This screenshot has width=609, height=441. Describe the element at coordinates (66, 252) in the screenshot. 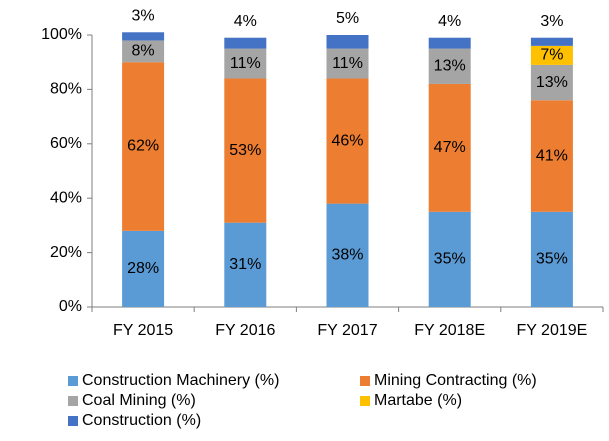

I see `y-tick-label: 20%` at that location.